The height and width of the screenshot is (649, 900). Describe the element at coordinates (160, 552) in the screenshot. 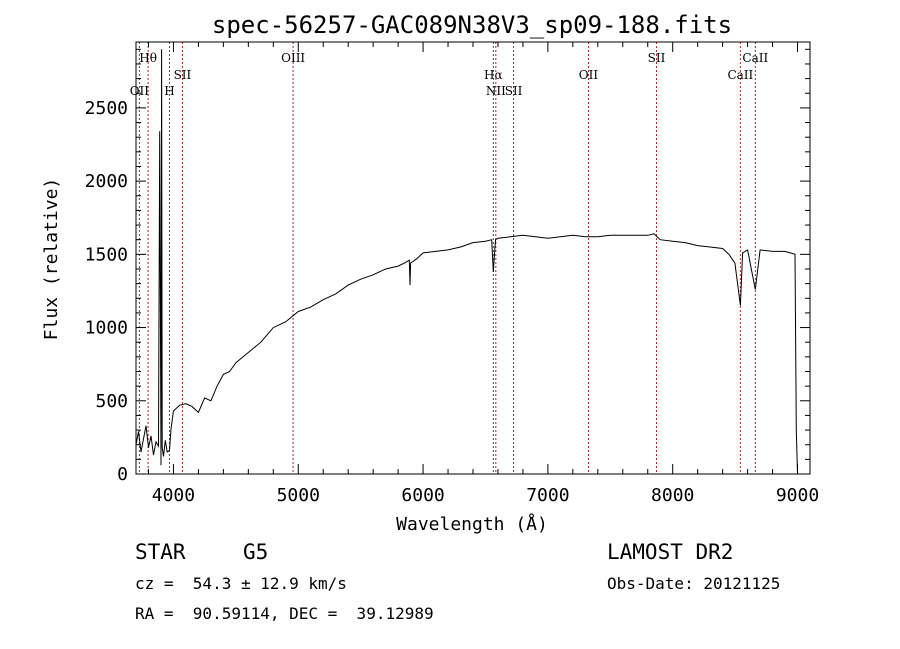

I see `object-type: STAR` at that location.